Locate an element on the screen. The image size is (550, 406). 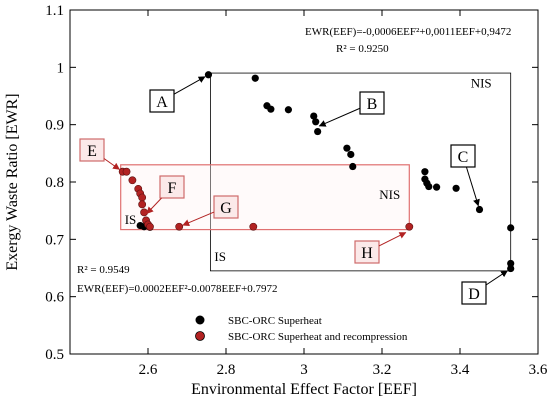
callout-box-e is located at coordinates (92, 150).